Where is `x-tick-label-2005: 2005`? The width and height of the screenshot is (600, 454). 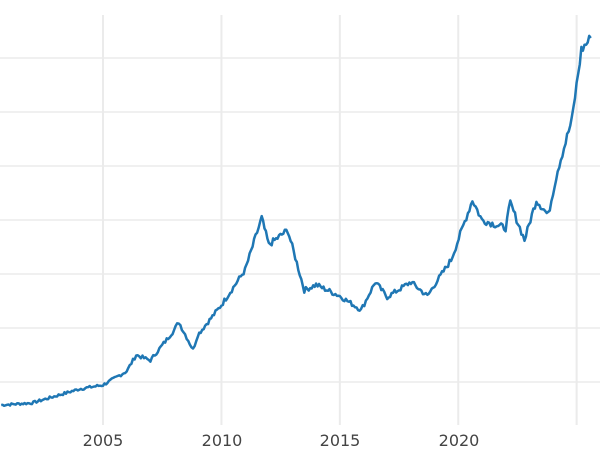 x-tick-label-2005: 2005 is located at coordinates (103, 440).